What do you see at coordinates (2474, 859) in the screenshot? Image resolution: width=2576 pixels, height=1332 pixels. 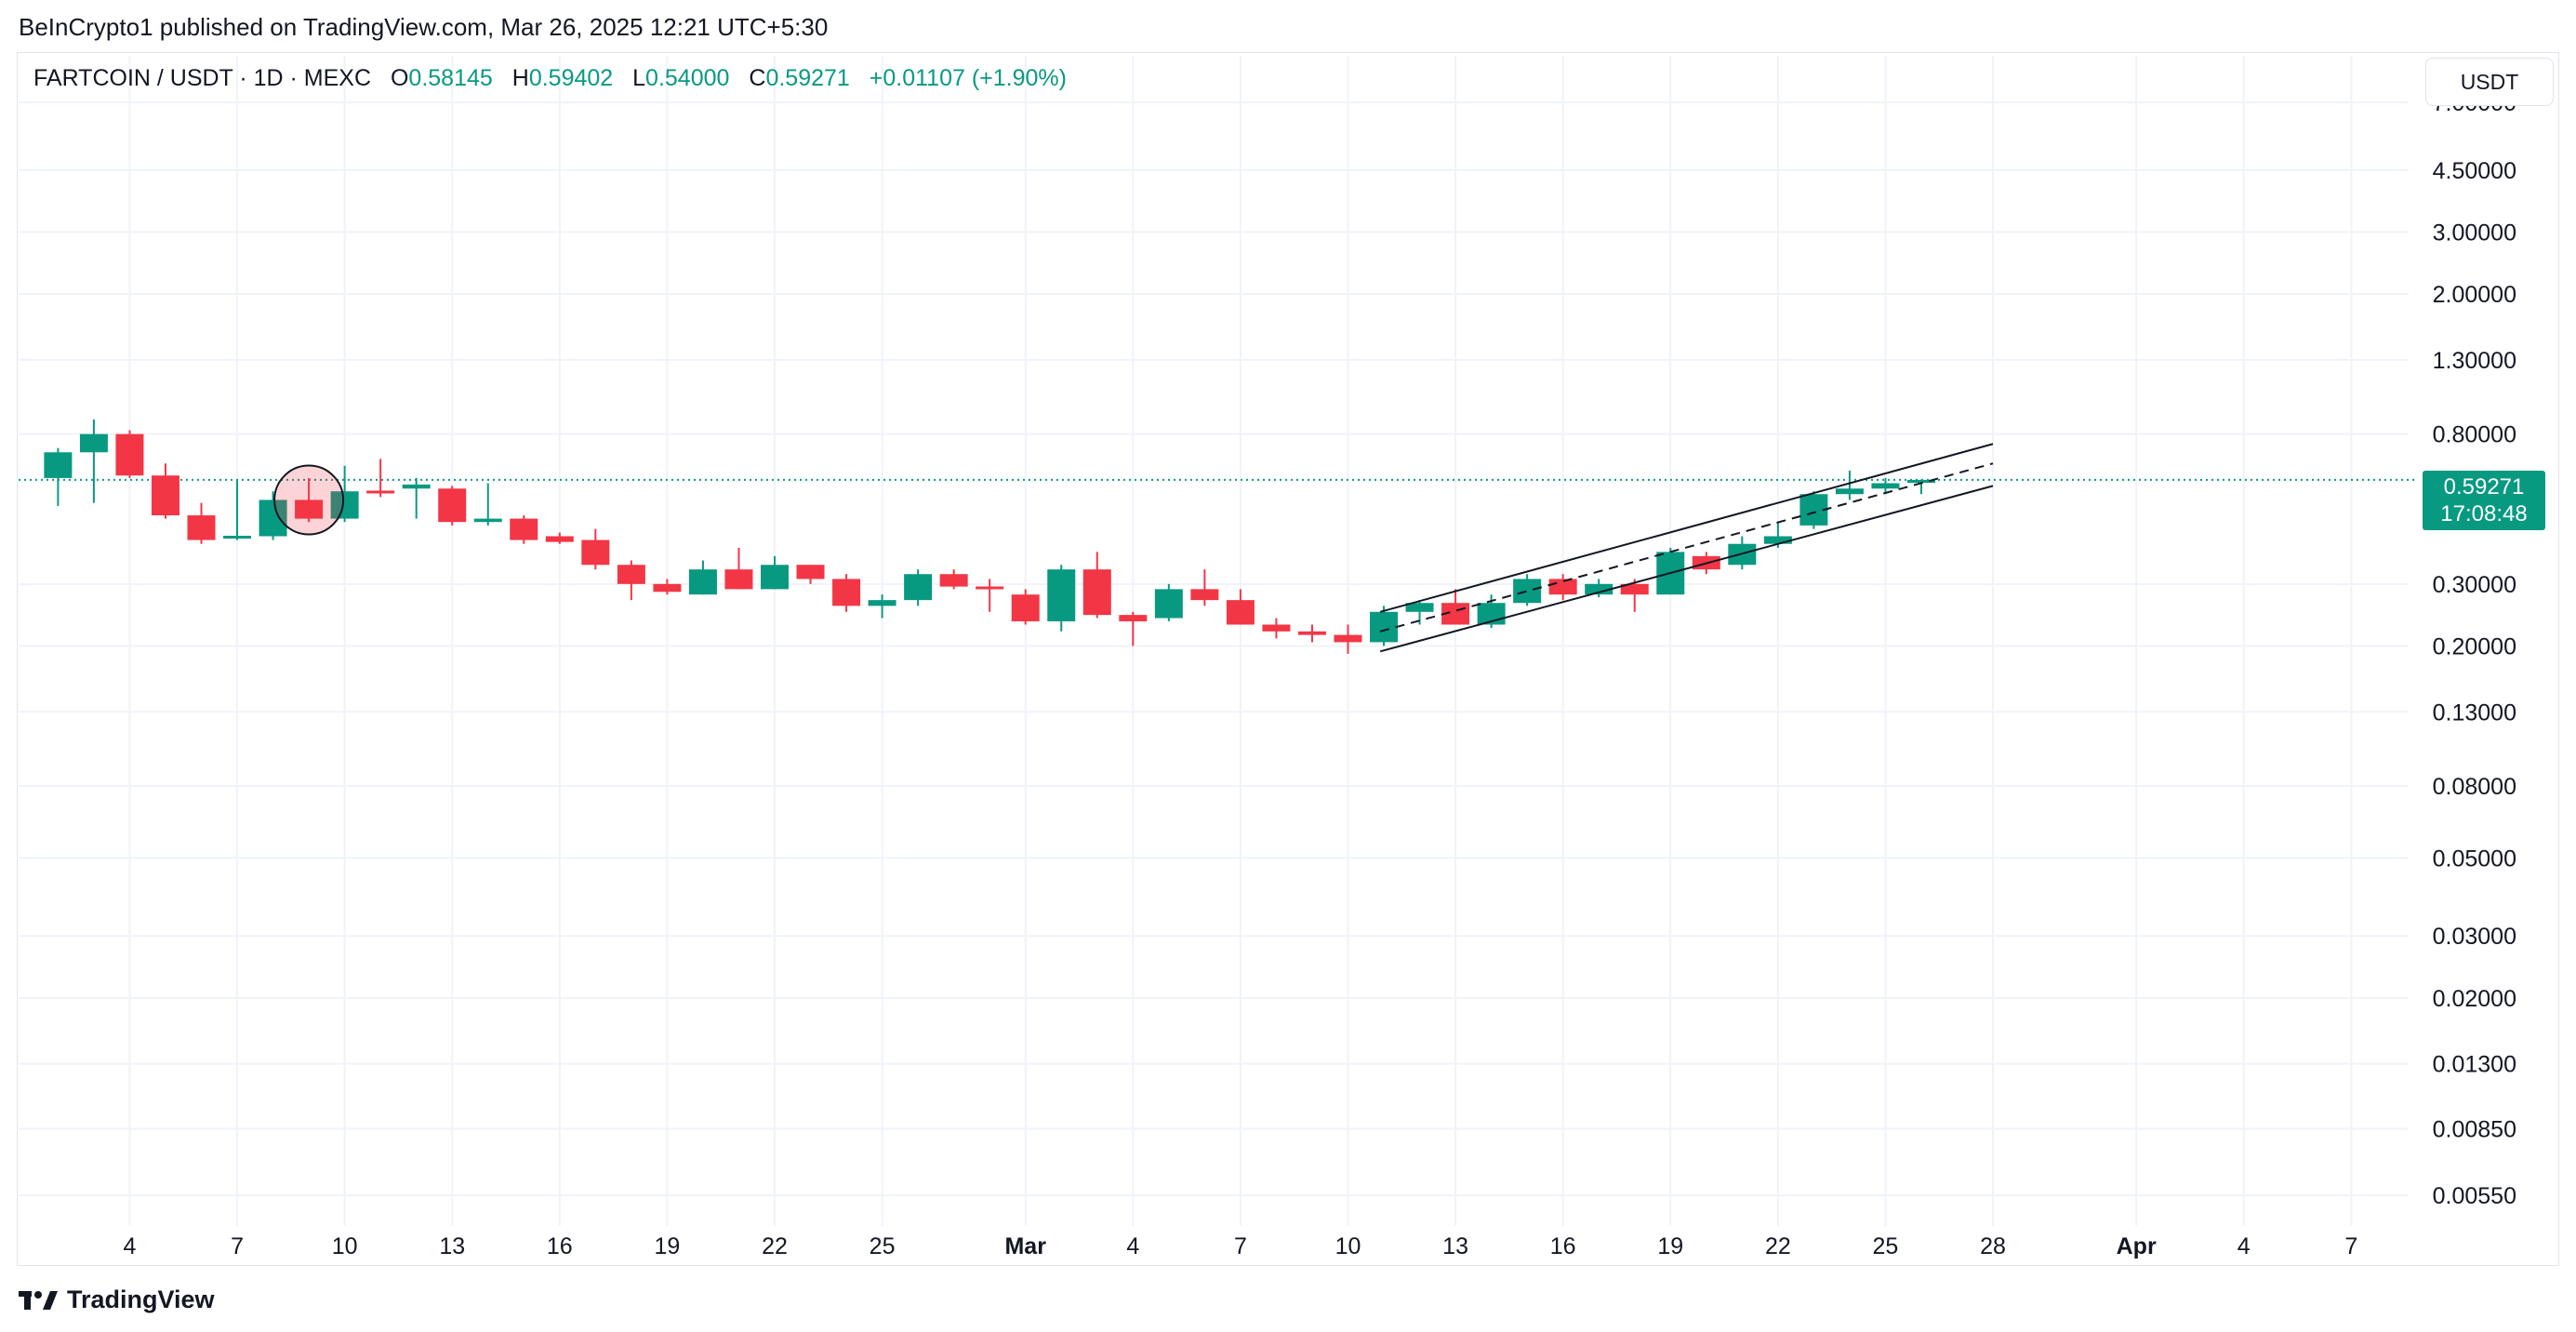 I see `y-tick-label: 0.05000` at bounding box center [2474, 859].